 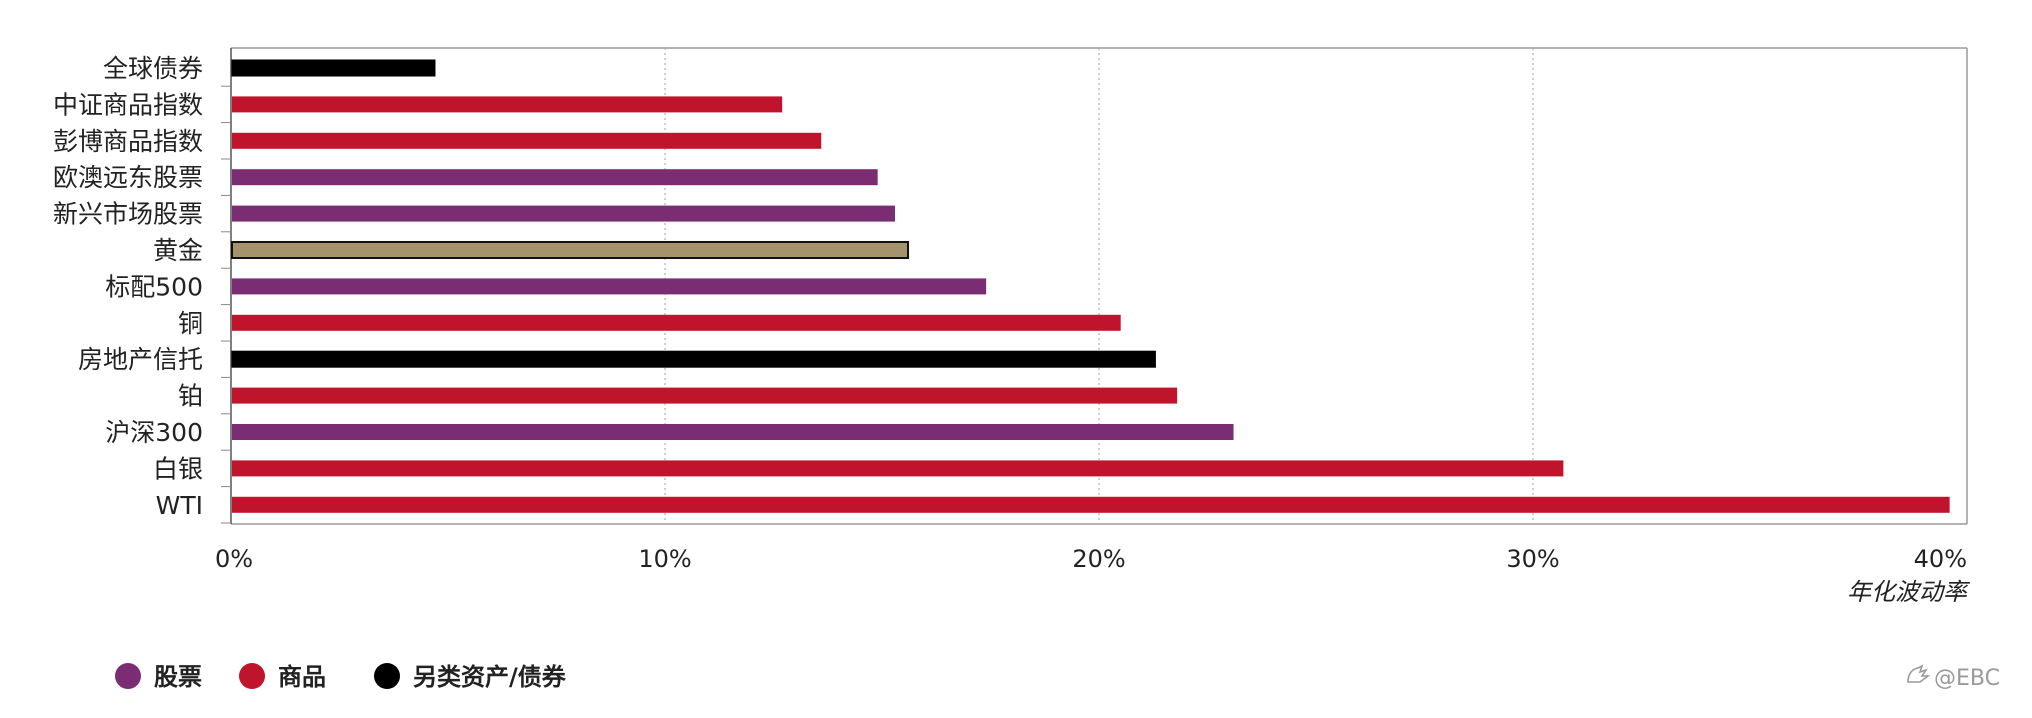 I want to click on category-label: 黄金, so click(x=178, y=250).